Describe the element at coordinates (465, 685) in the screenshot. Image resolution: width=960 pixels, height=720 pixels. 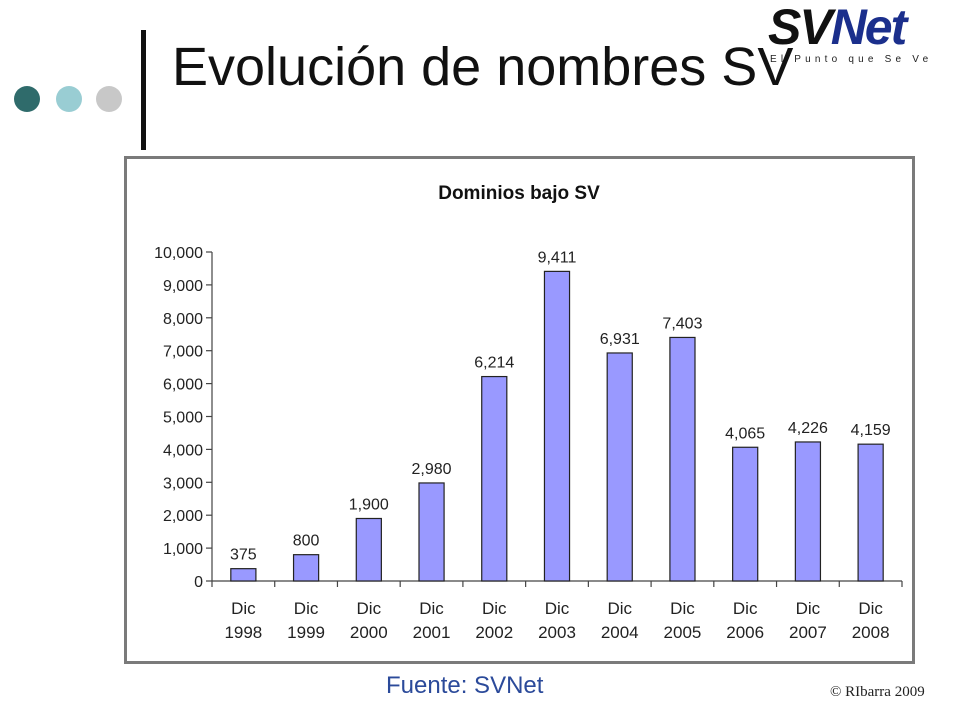
I see `source-text: Fuente: SVNet` at that location.